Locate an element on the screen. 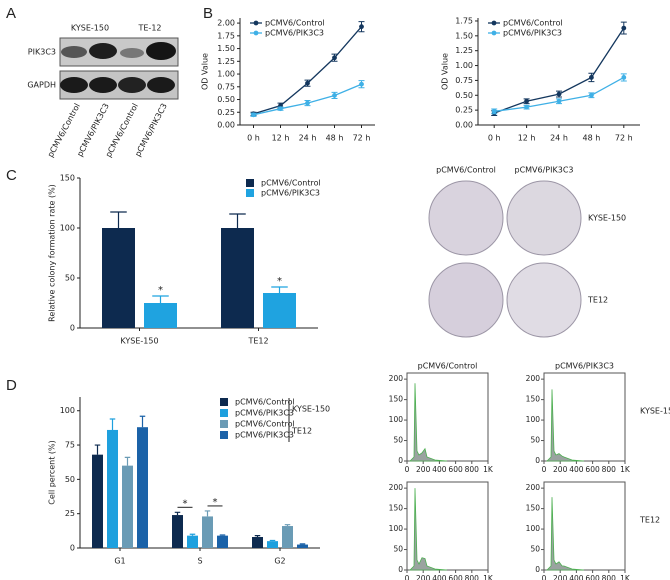 The width and height of the screenshot is (670, 580). y-axis-label: Relative colony formation rate (%) is located at coordinates (52, 253).